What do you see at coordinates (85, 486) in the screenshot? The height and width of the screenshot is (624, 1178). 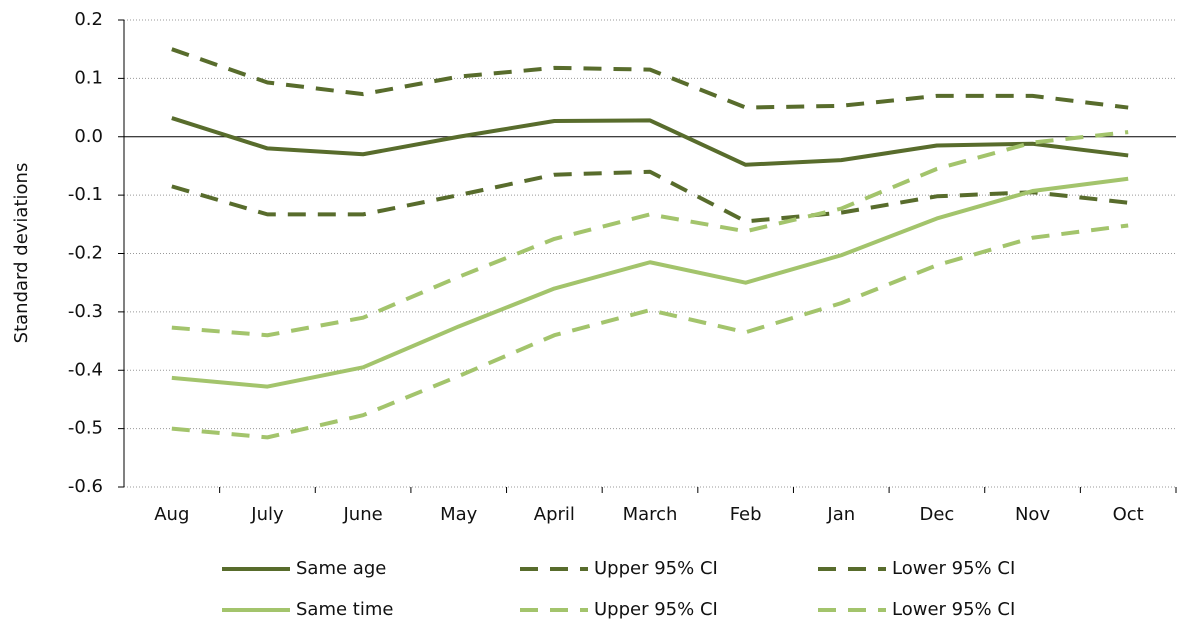 I see `y-tick-label: -0.6` at bounding box center [85, 486].